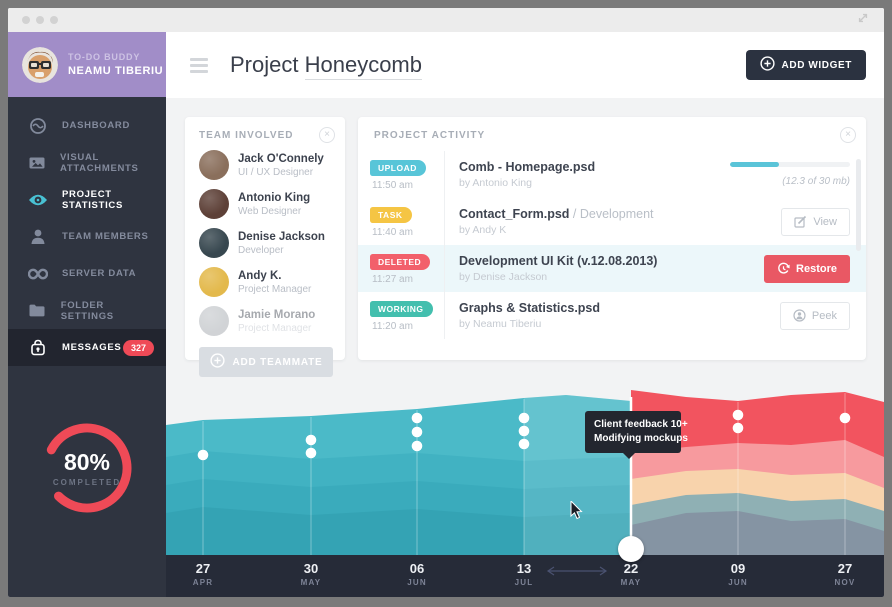 The image size is (892, 607). What do you see at coordinates (525, 65) in the screenshot?
I see `page-header: Project Honeycomb ADD WIDGET` at bounding box center [525, 65].